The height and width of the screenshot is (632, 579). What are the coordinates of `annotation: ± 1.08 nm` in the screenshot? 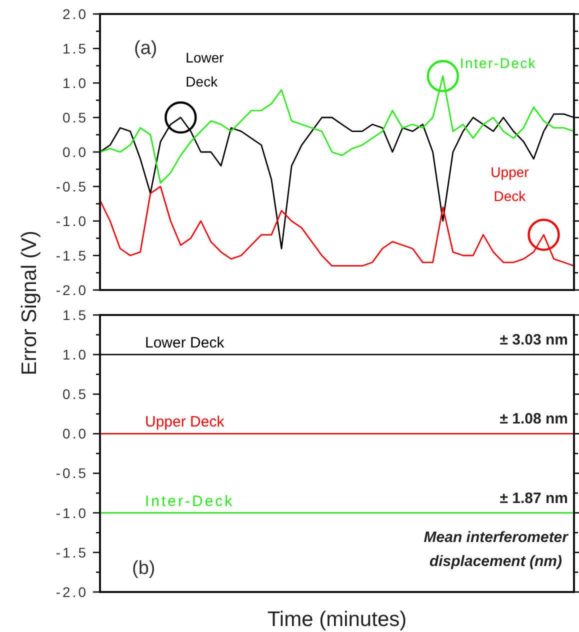 It's located at (534, 419).